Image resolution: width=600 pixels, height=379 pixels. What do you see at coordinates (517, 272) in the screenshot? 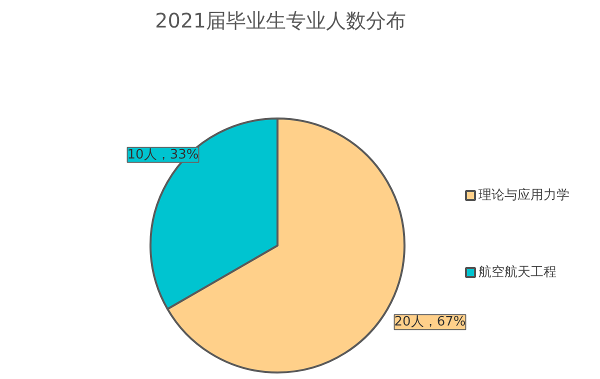
I see `legend-label: 航空航天工程` at bounding box center [517, 272].